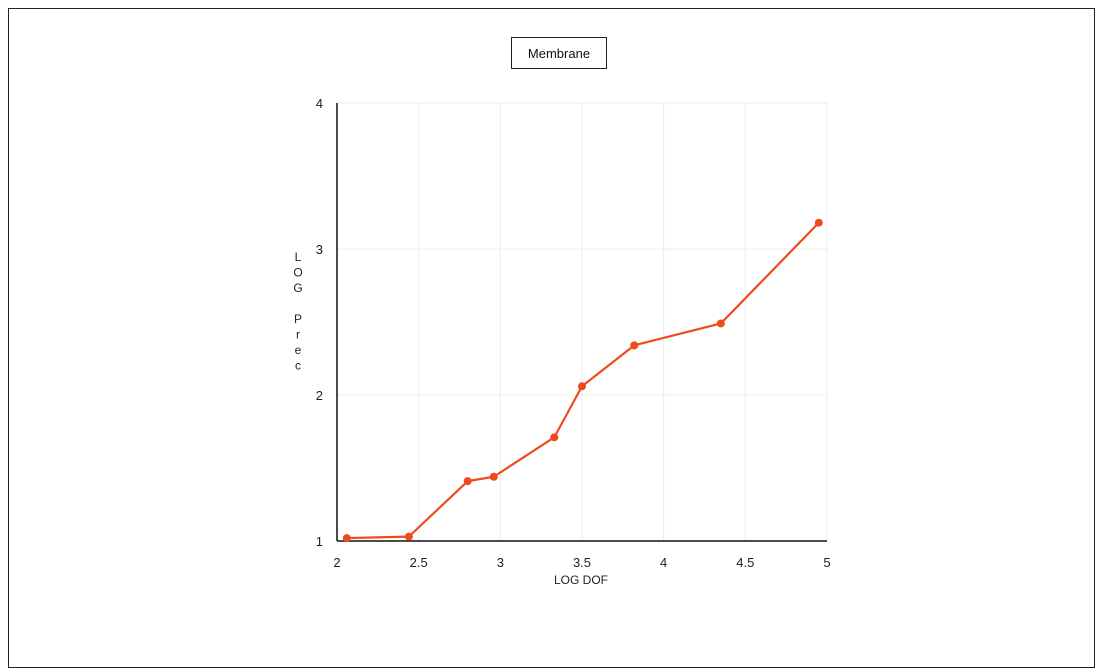 This screenshot has height=668, width=1105. I want to click on x-tick-label: 3.5, so click(582, 562).